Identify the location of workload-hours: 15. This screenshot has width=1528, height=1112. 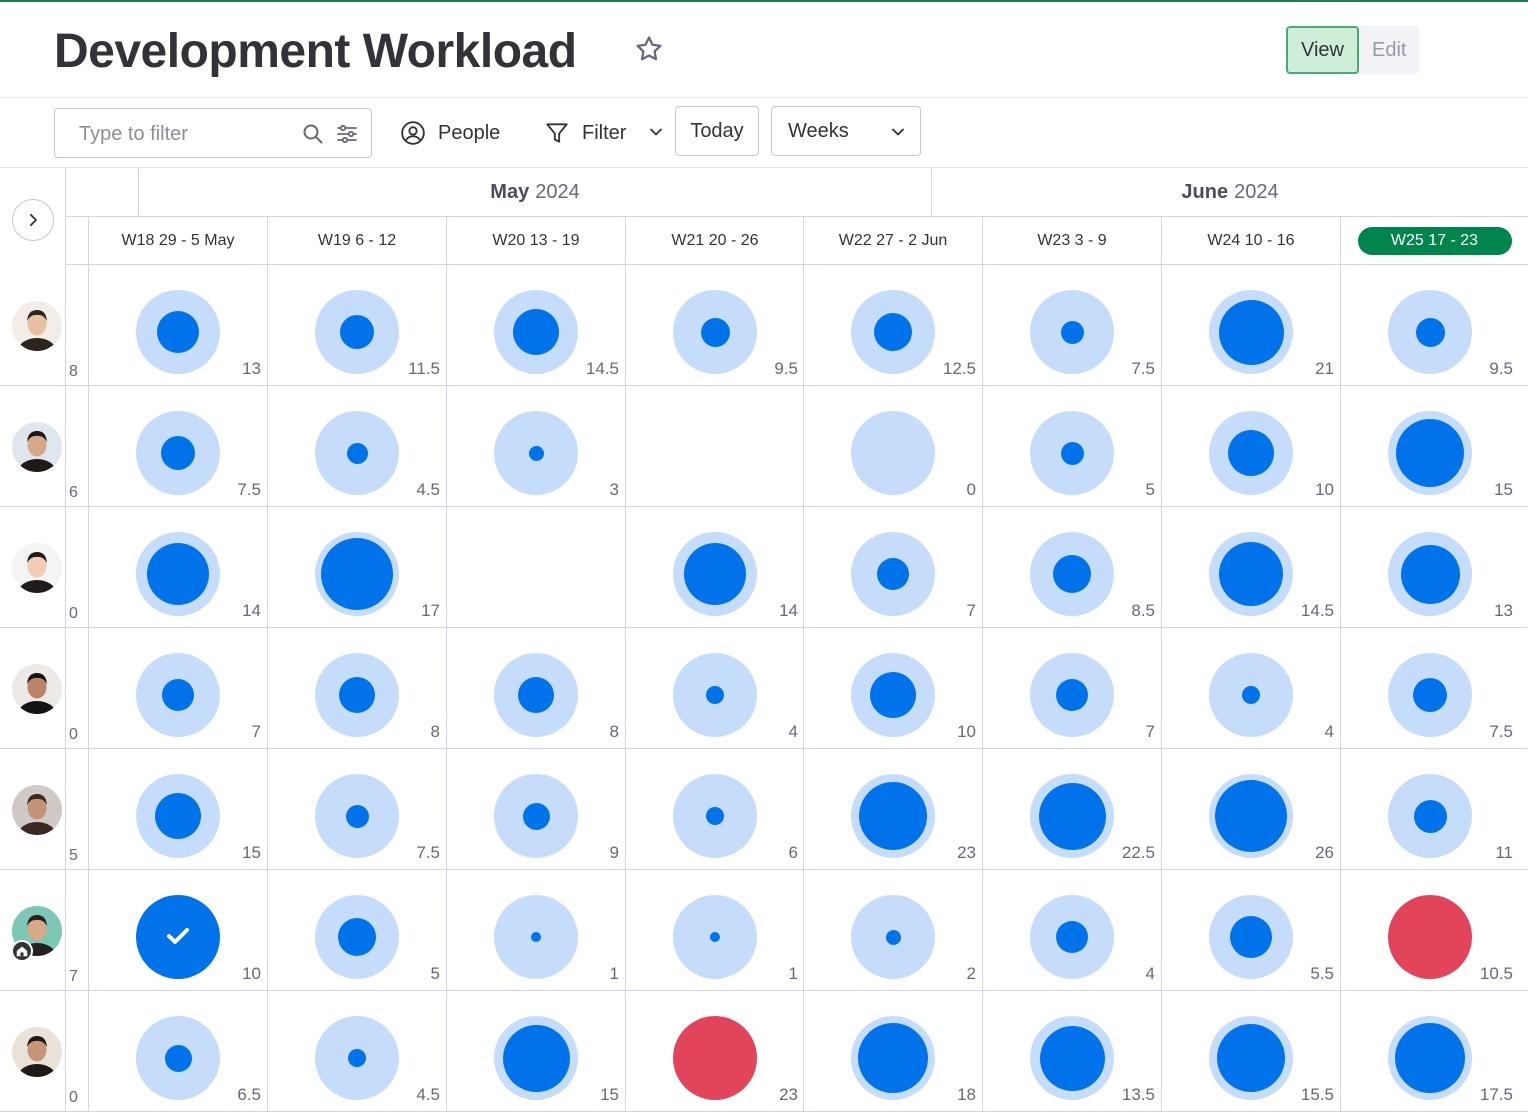
(609, 1094).